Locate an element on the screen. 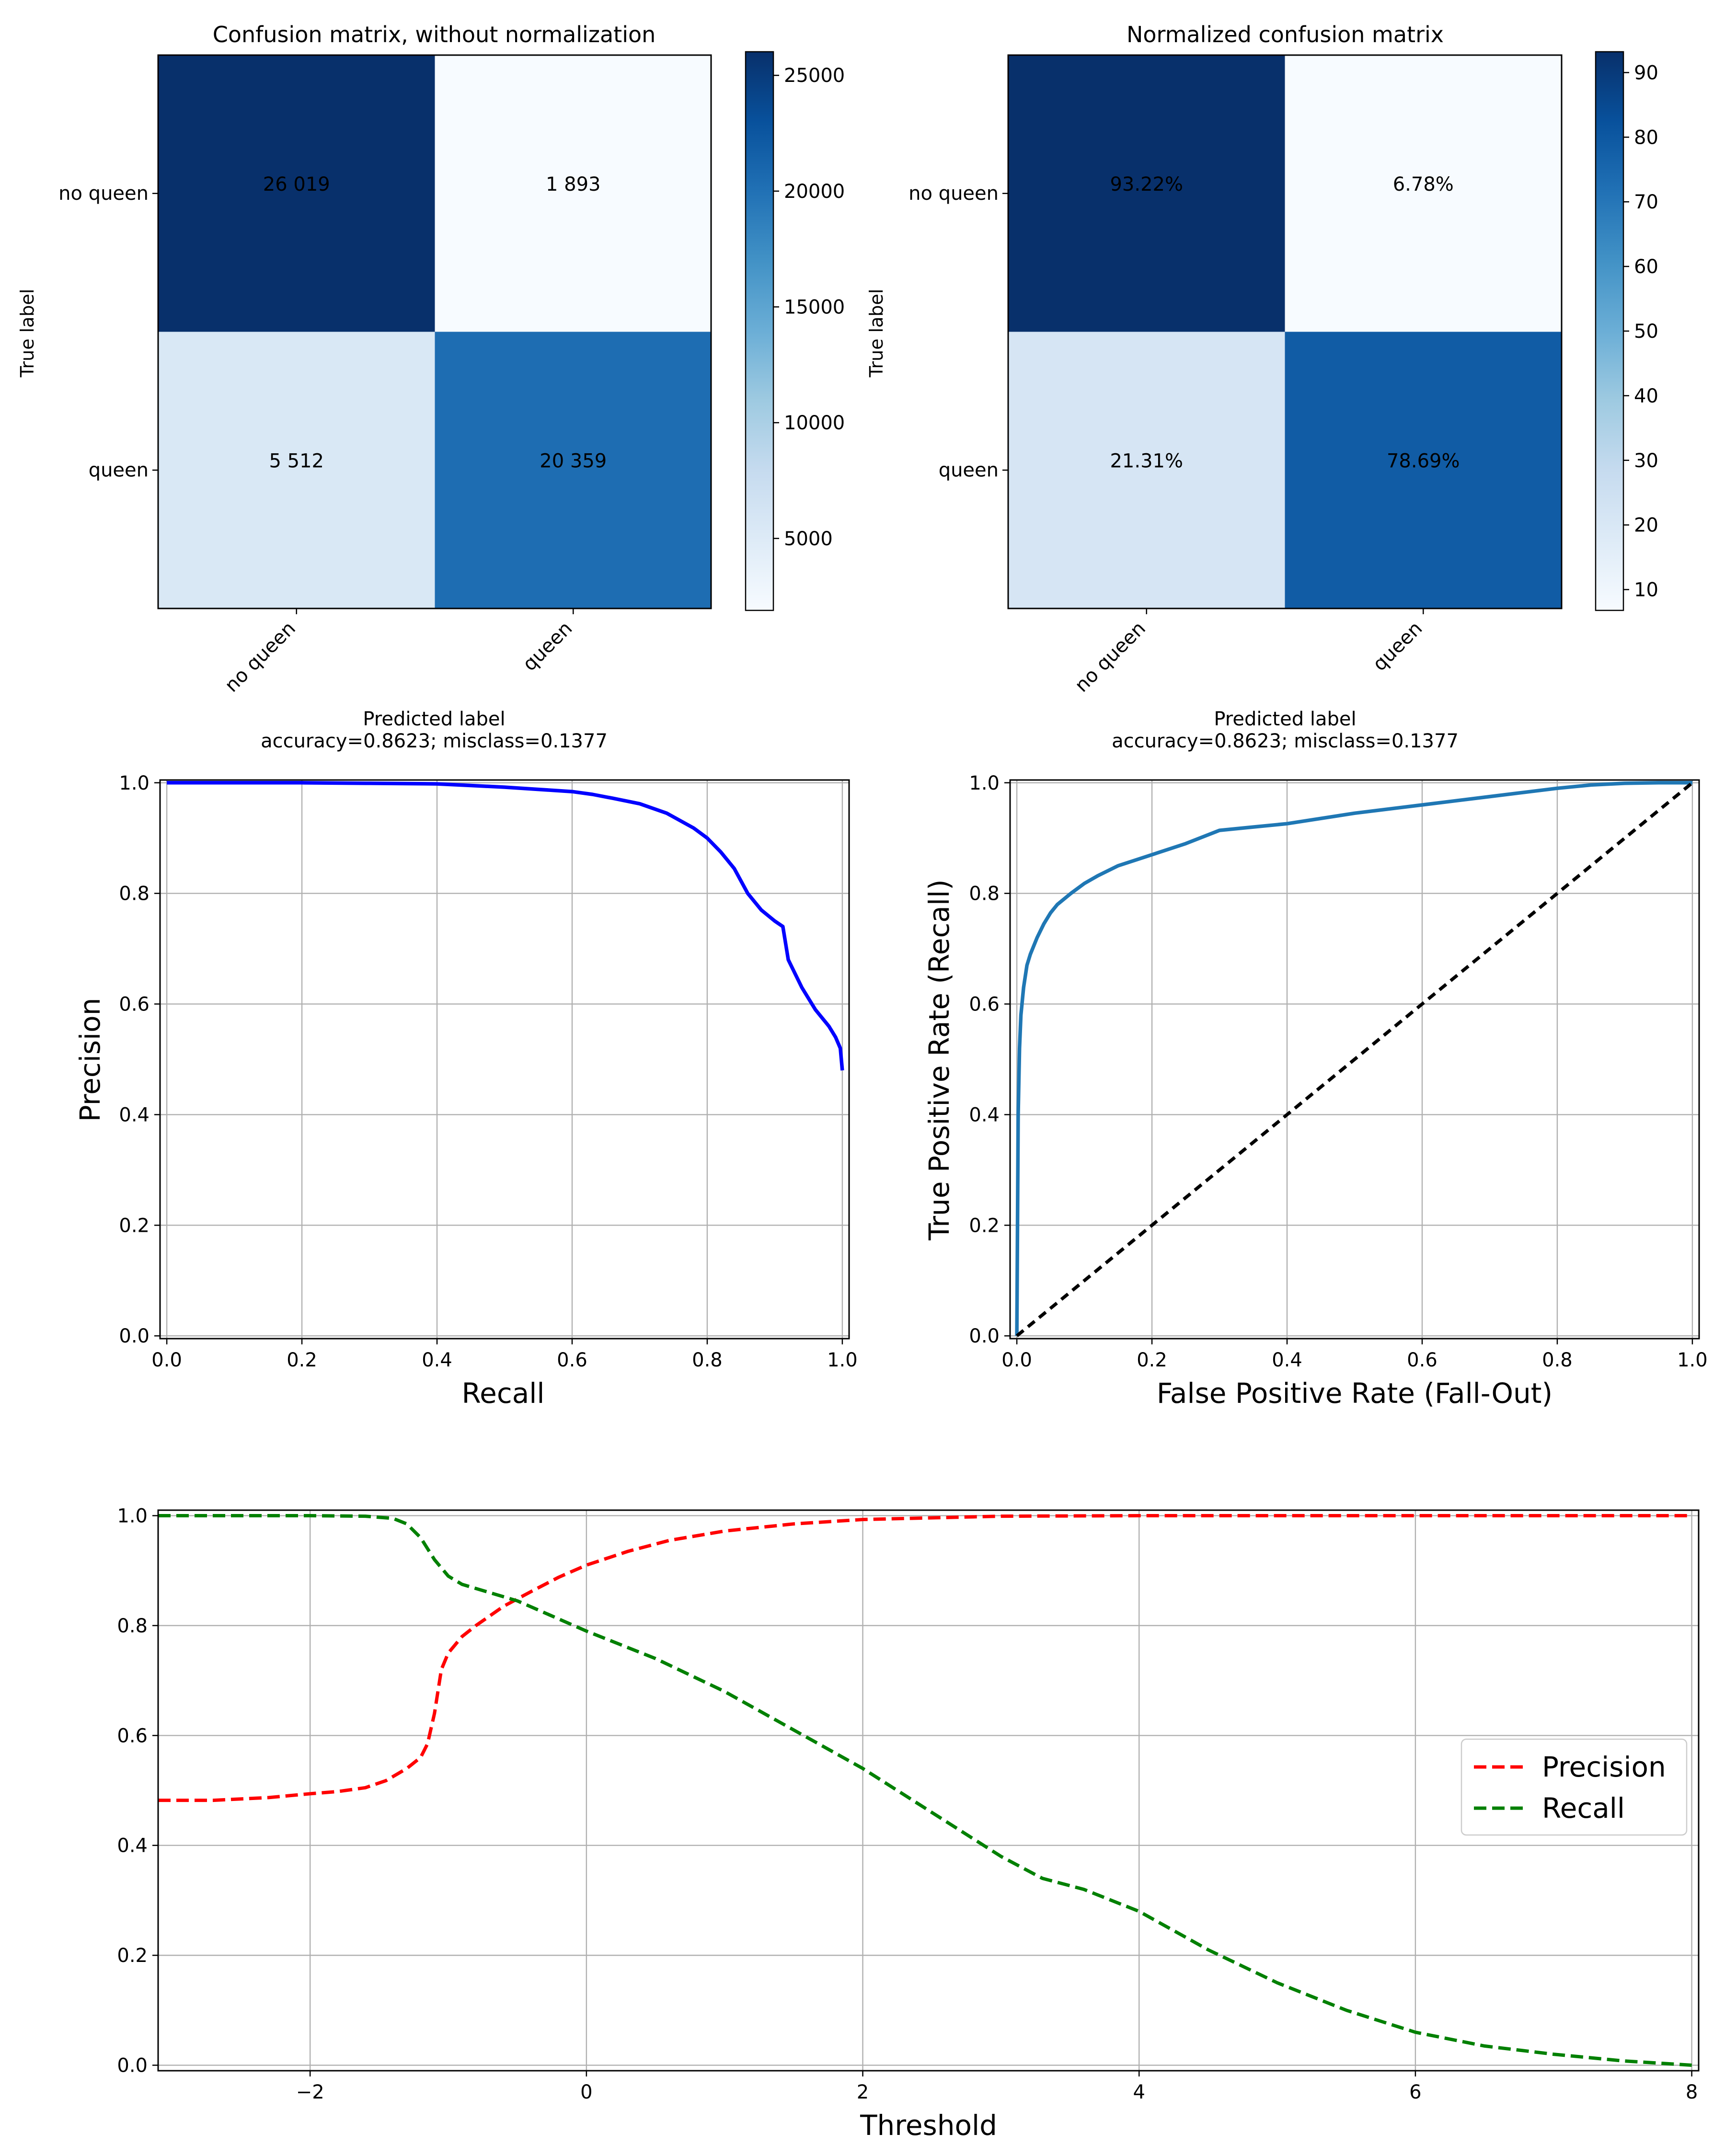 The height and width of the screenshot is (2156, 1725). series-line-precision is located at coordinates (925, 1658).